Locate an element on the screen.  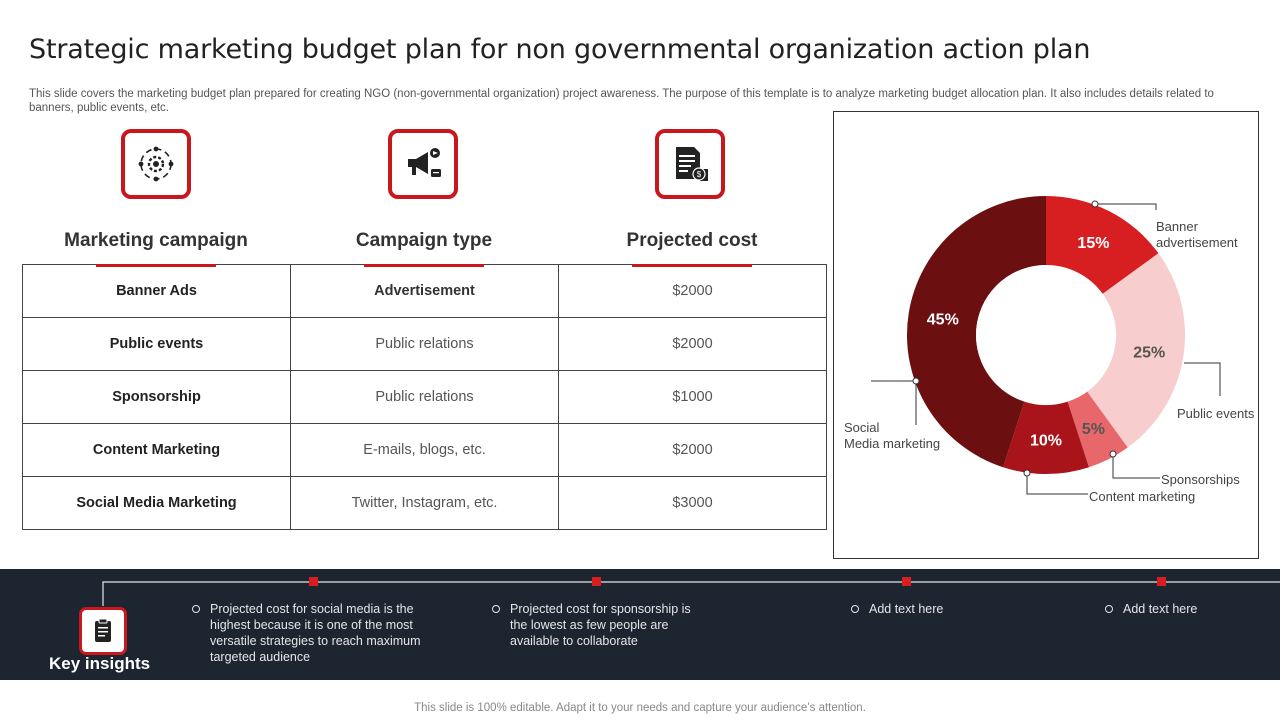
cost-cell: $3000 is located at coordinates (692, 503).